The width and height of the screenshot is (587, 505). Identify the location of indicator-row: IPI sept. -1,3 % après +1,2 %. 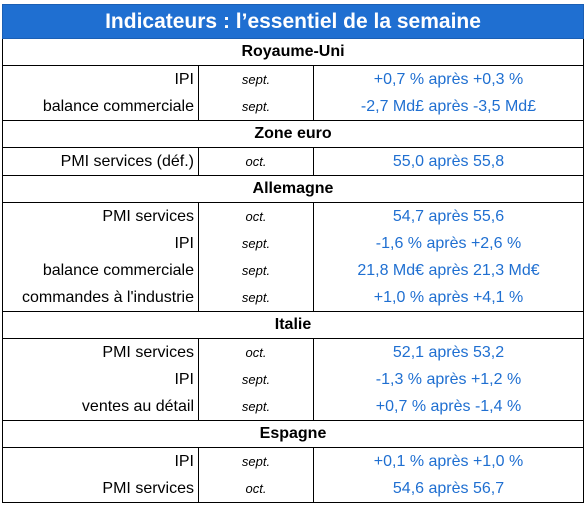
(293, 379).